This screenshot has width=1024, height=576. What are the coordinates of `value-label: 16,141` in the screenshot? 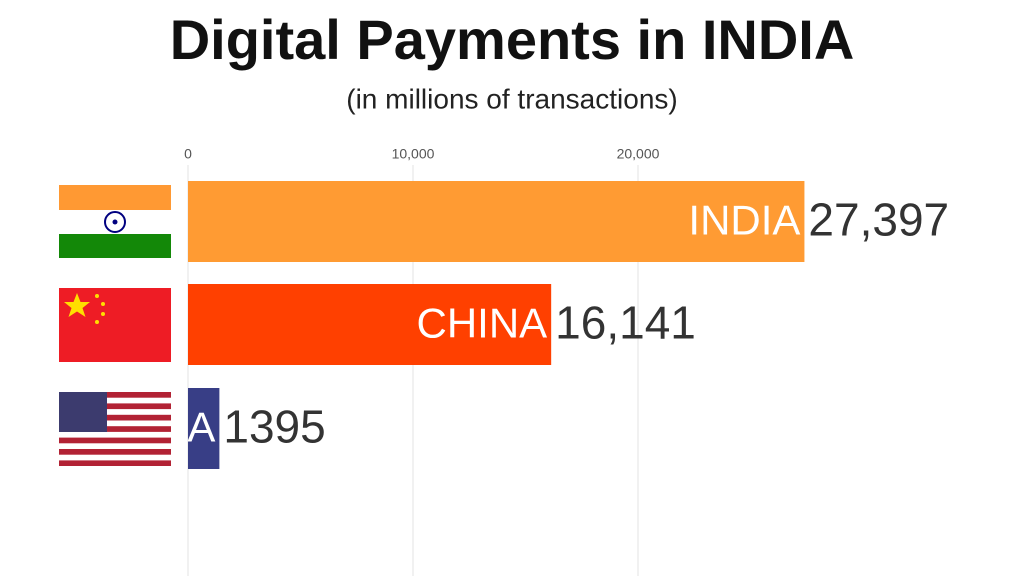 It's located at (625, 323).